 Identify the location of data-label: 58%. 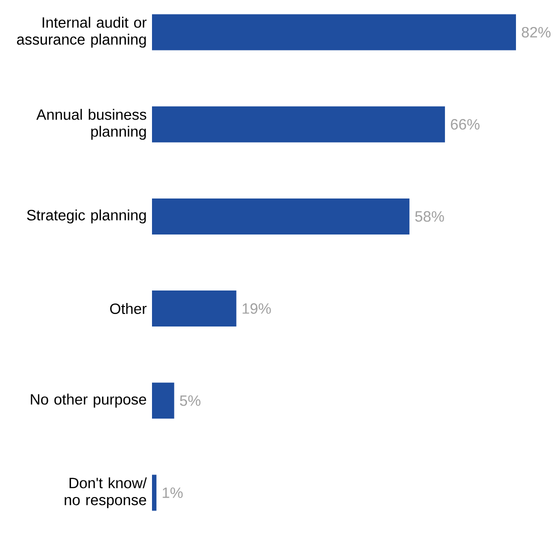
(429, 216).